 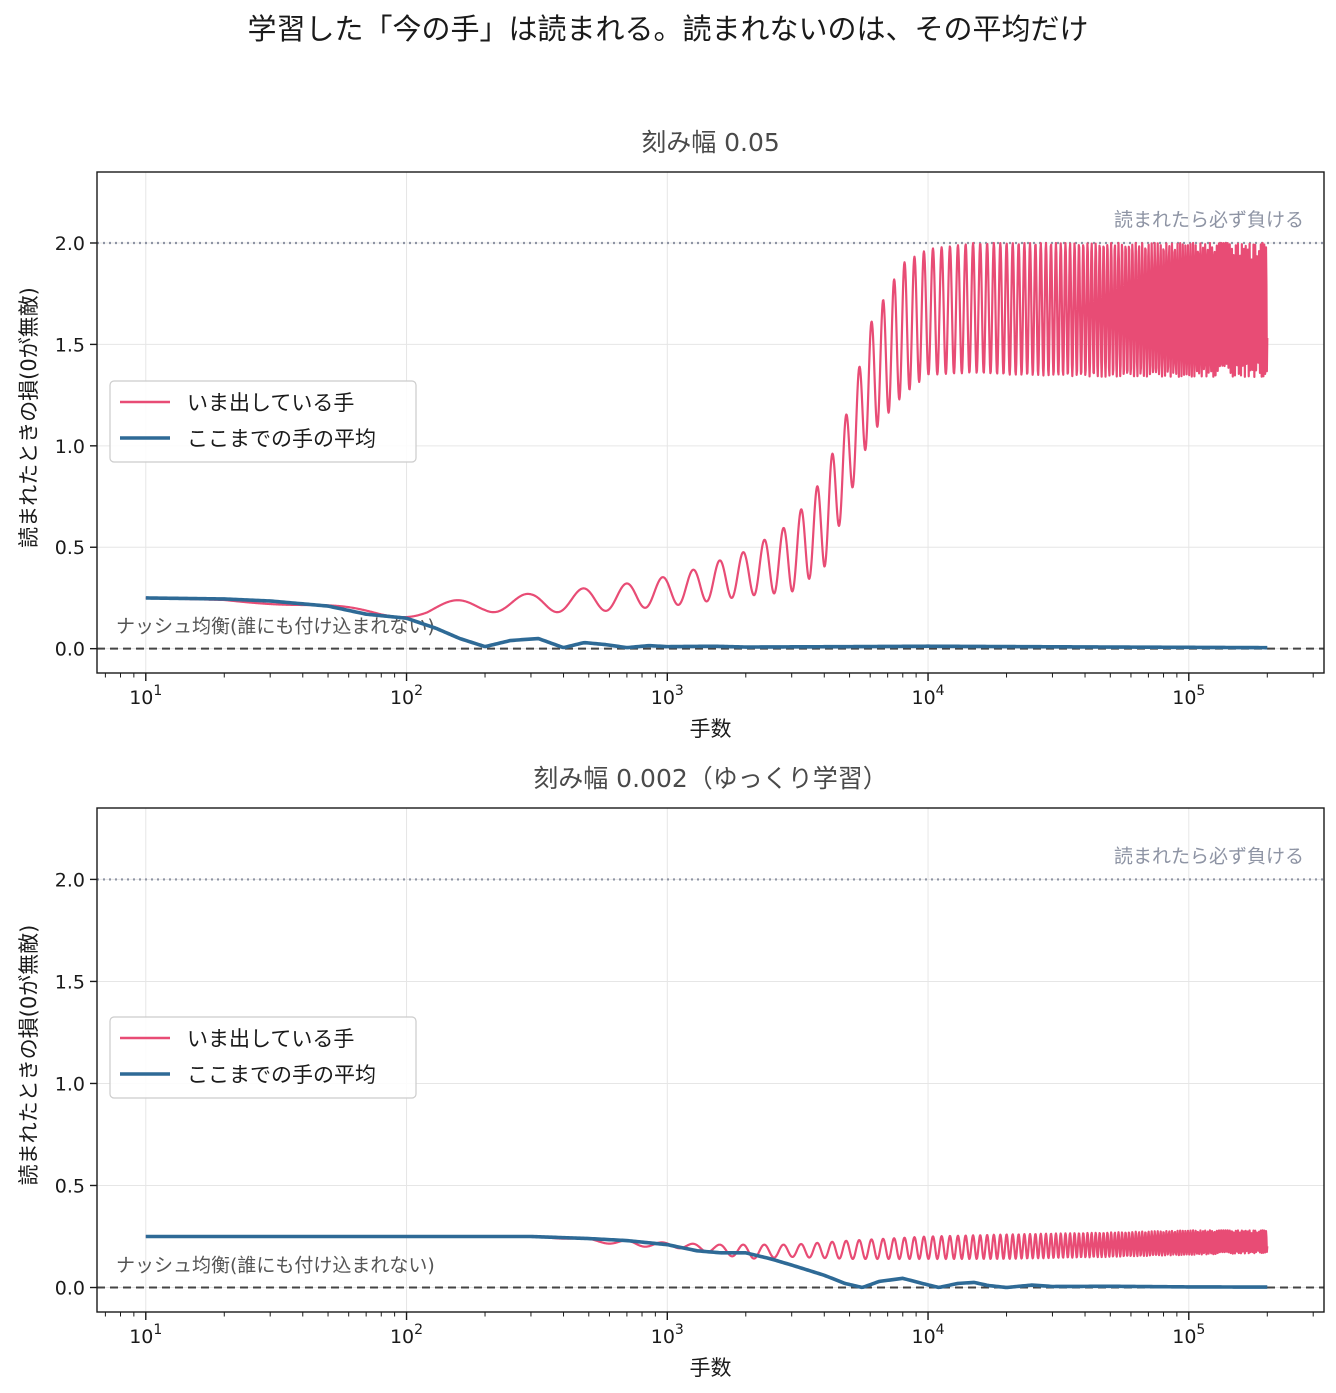 I want to click on chart-title: 刻み幅 0.002（ゆっくり学習）, so click(x=710, y=778).